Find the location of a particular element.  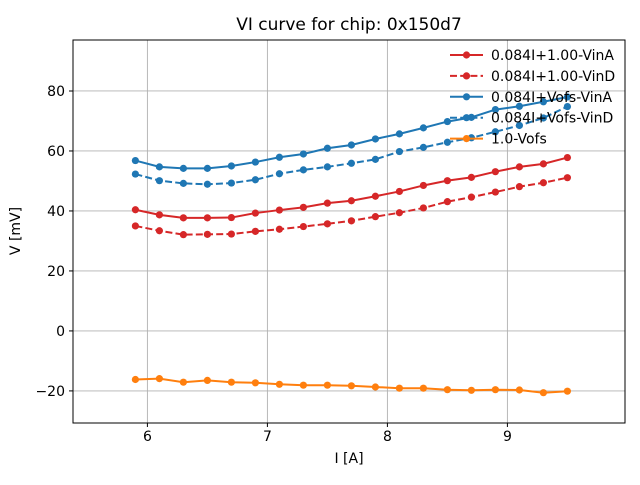

series-markers-1.0-Vofs is located at coordinates (351, 386).